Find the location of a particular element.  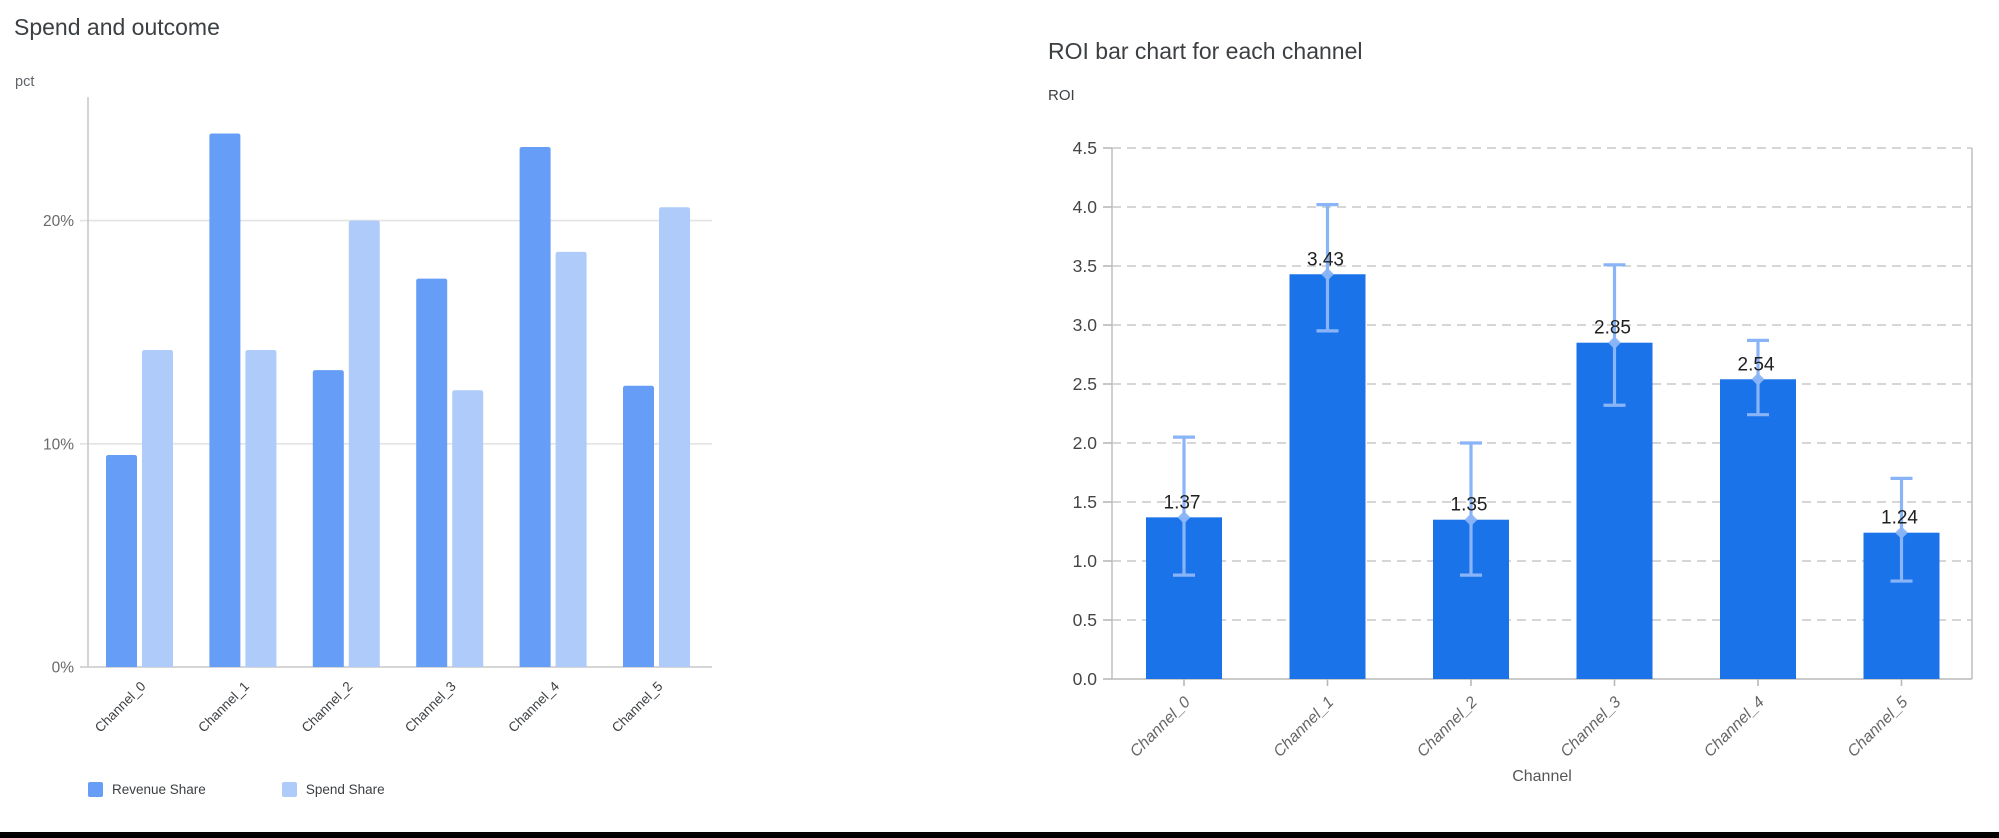

roi-x-tick-label: Channel_0 is located at coordinates (1160, 727).